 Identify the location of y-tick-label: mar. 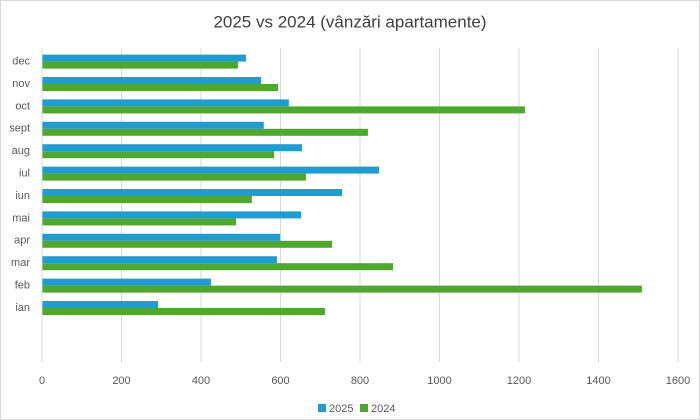
(20, 263).